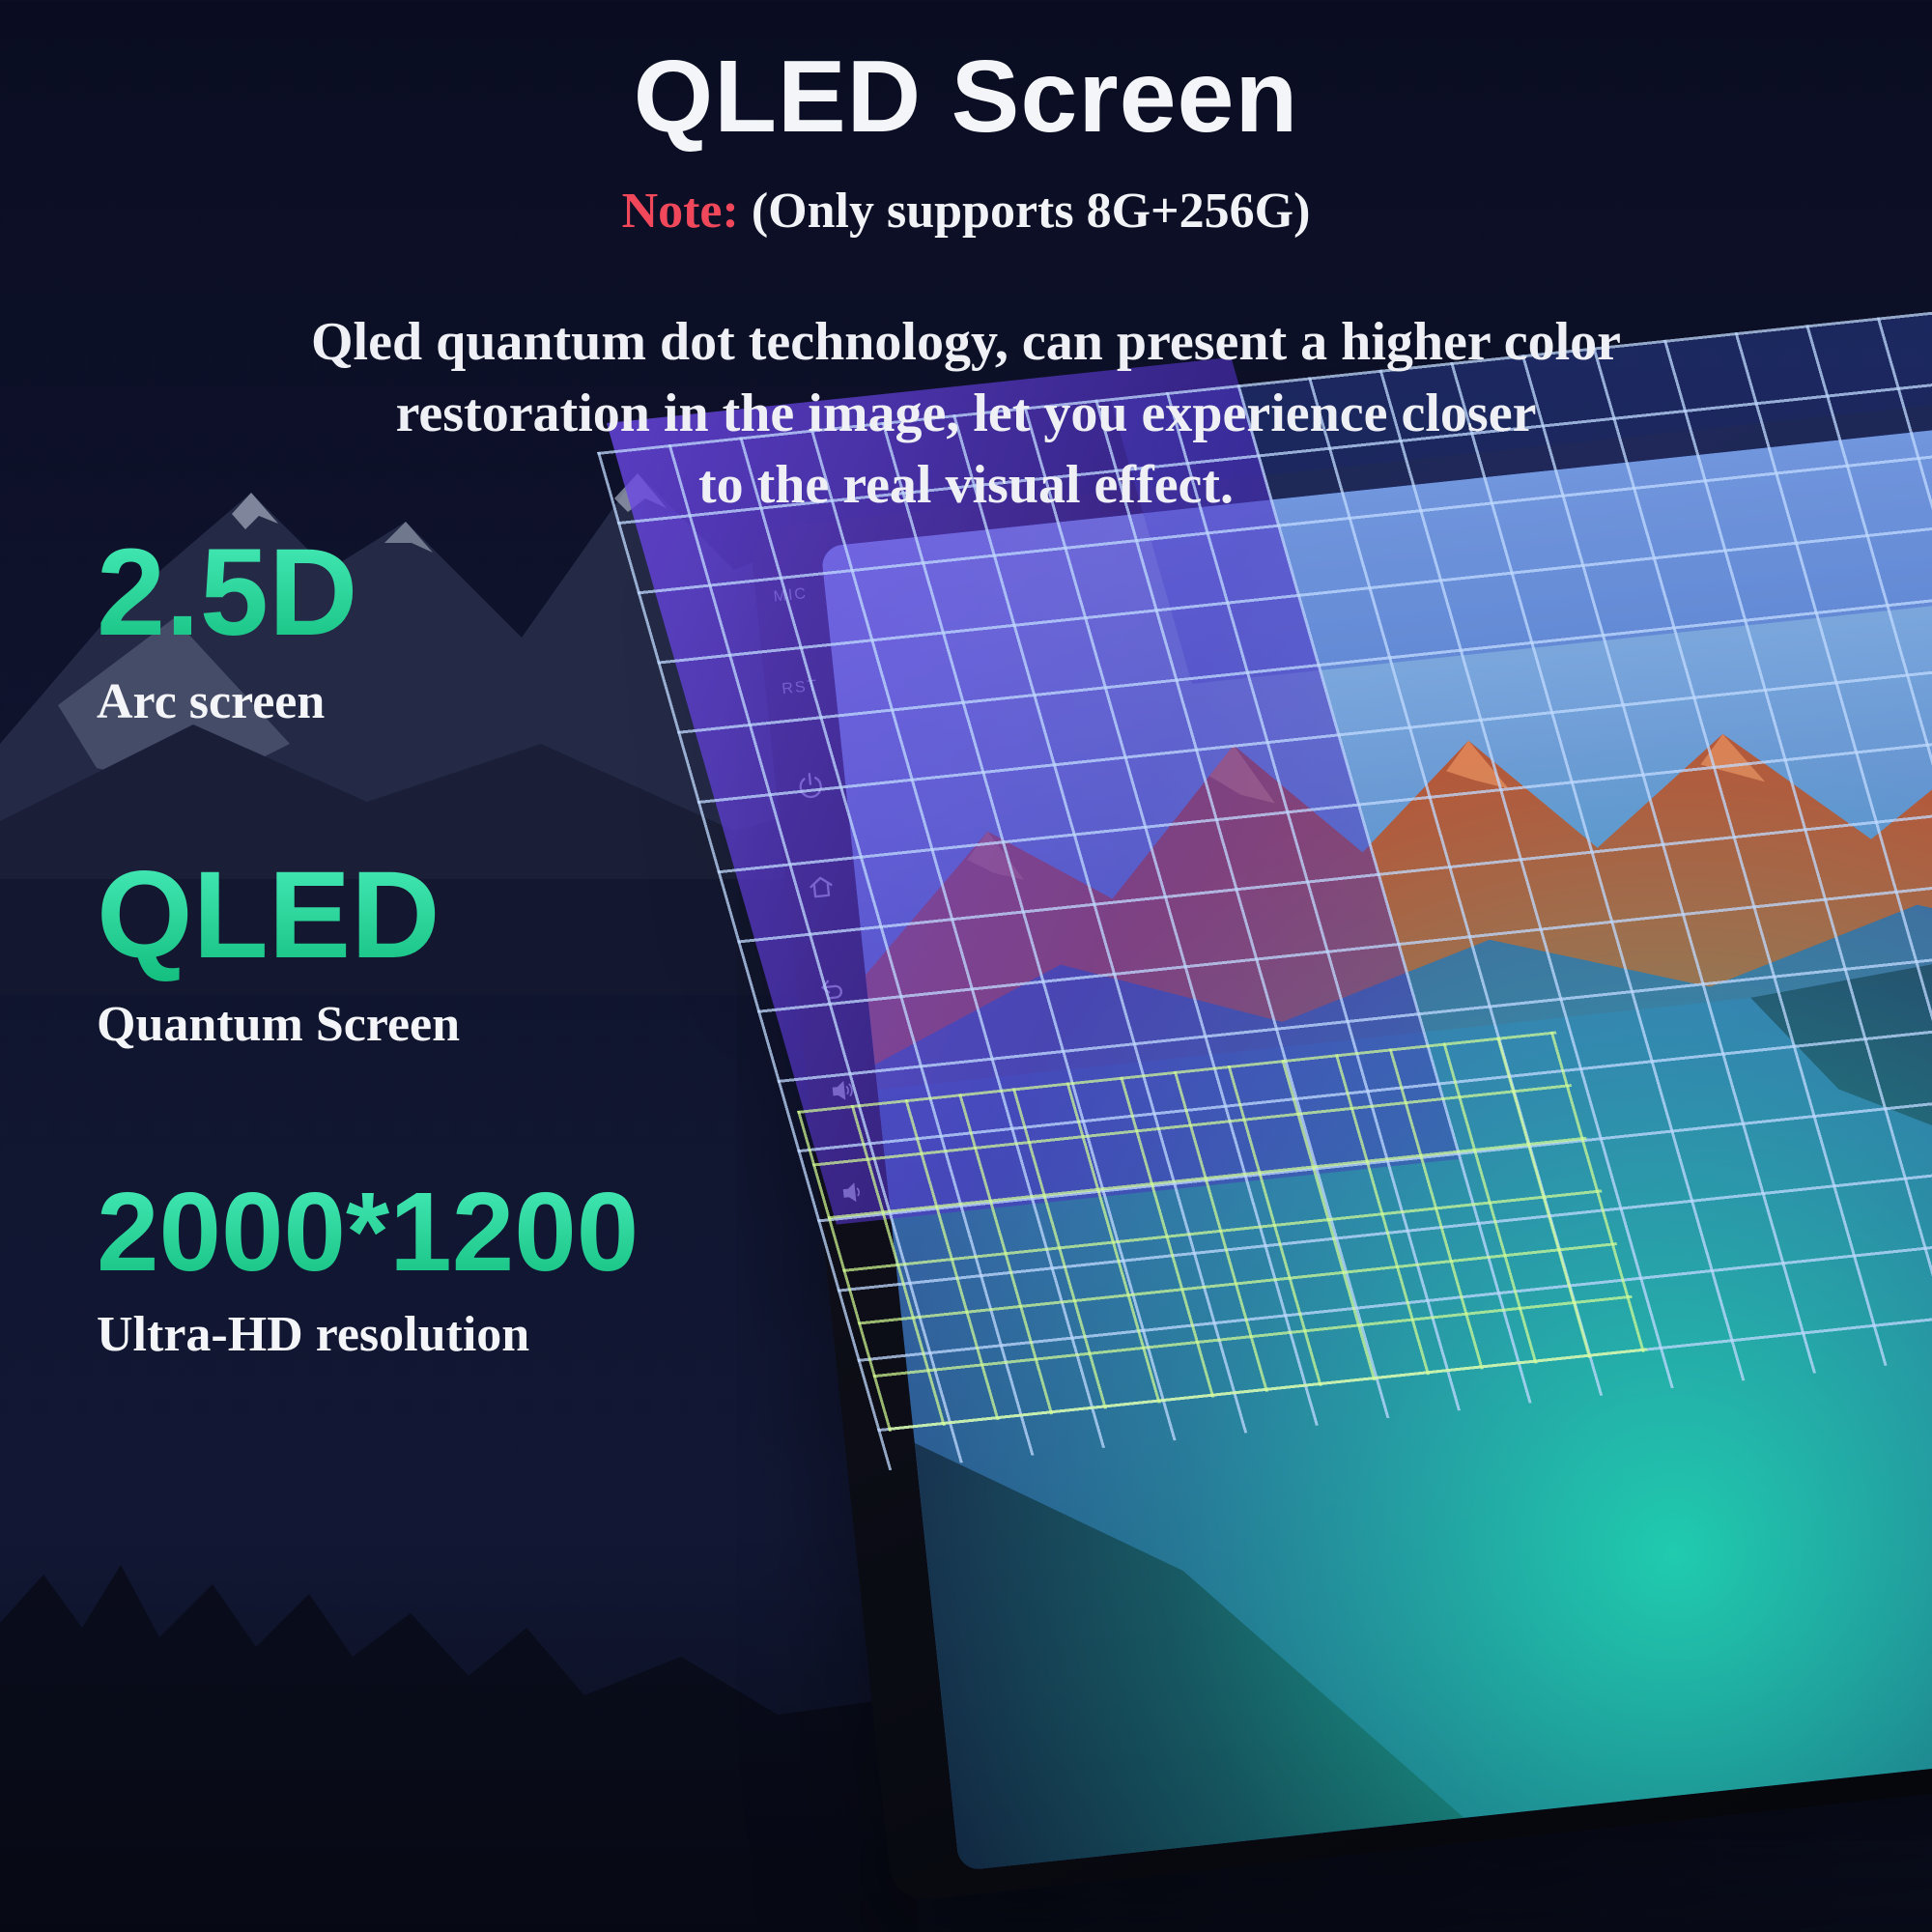  I want to click on feature-qled: QLED Quantum Screen, so click(368, 948).